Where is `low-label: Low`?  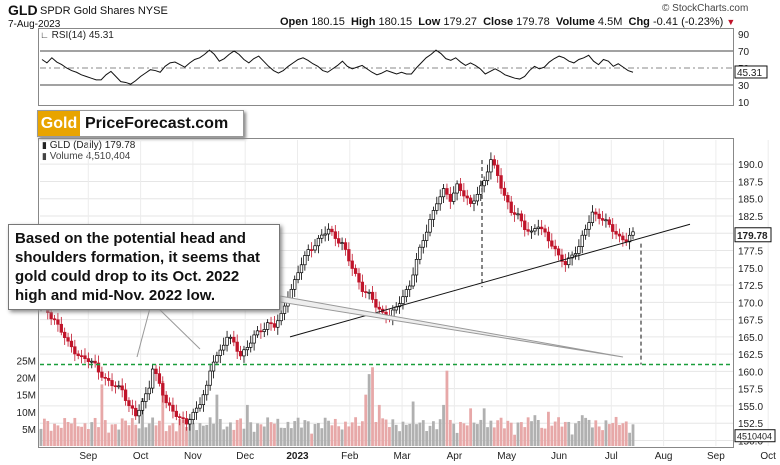 low-label: Low is located at coordinates (429, 22).